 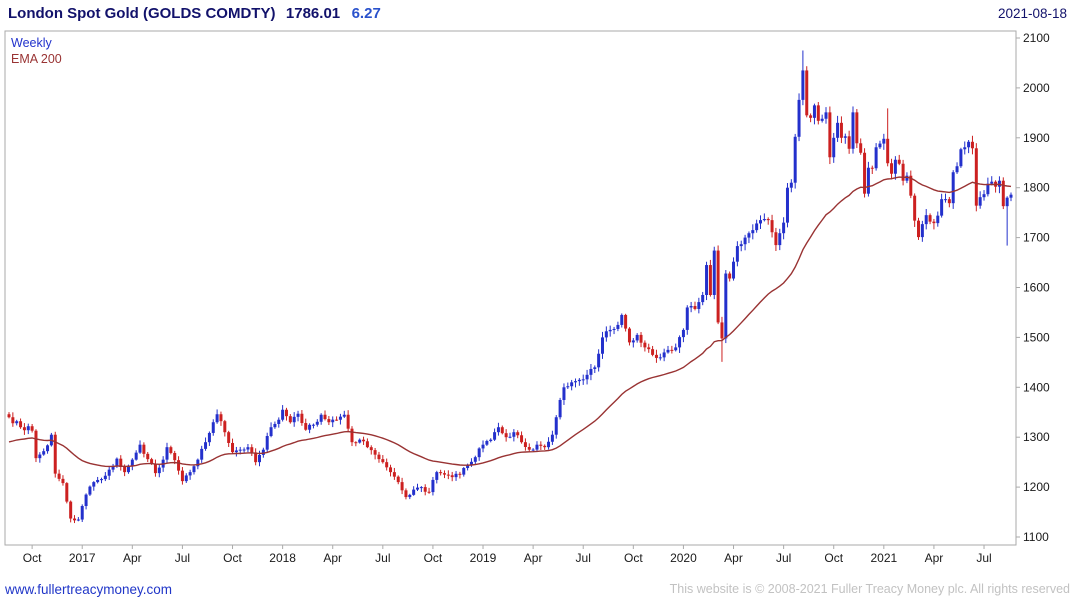 I want to click on page-title: London Spot Gold (GOLDS COMDTY), so click(x=142, y=13).